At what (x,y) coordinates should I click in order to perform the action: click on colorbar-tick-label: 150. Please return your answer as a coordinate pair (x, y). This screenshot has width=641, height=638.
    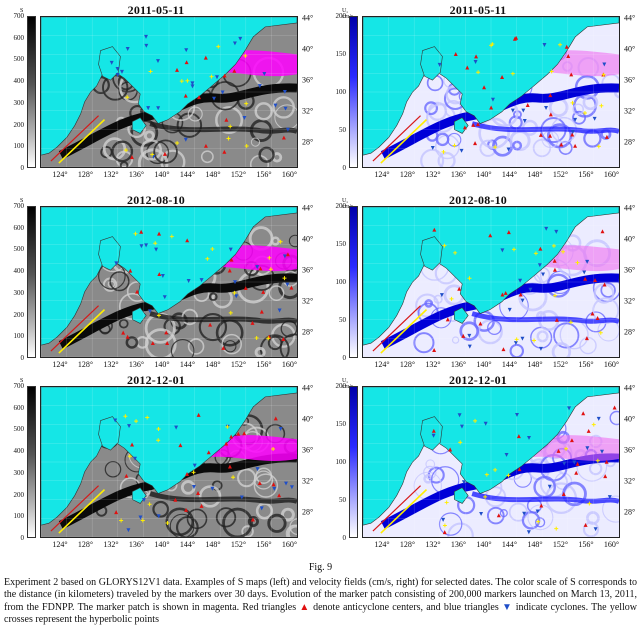
    Looking at the image, I should click on (341, 424).